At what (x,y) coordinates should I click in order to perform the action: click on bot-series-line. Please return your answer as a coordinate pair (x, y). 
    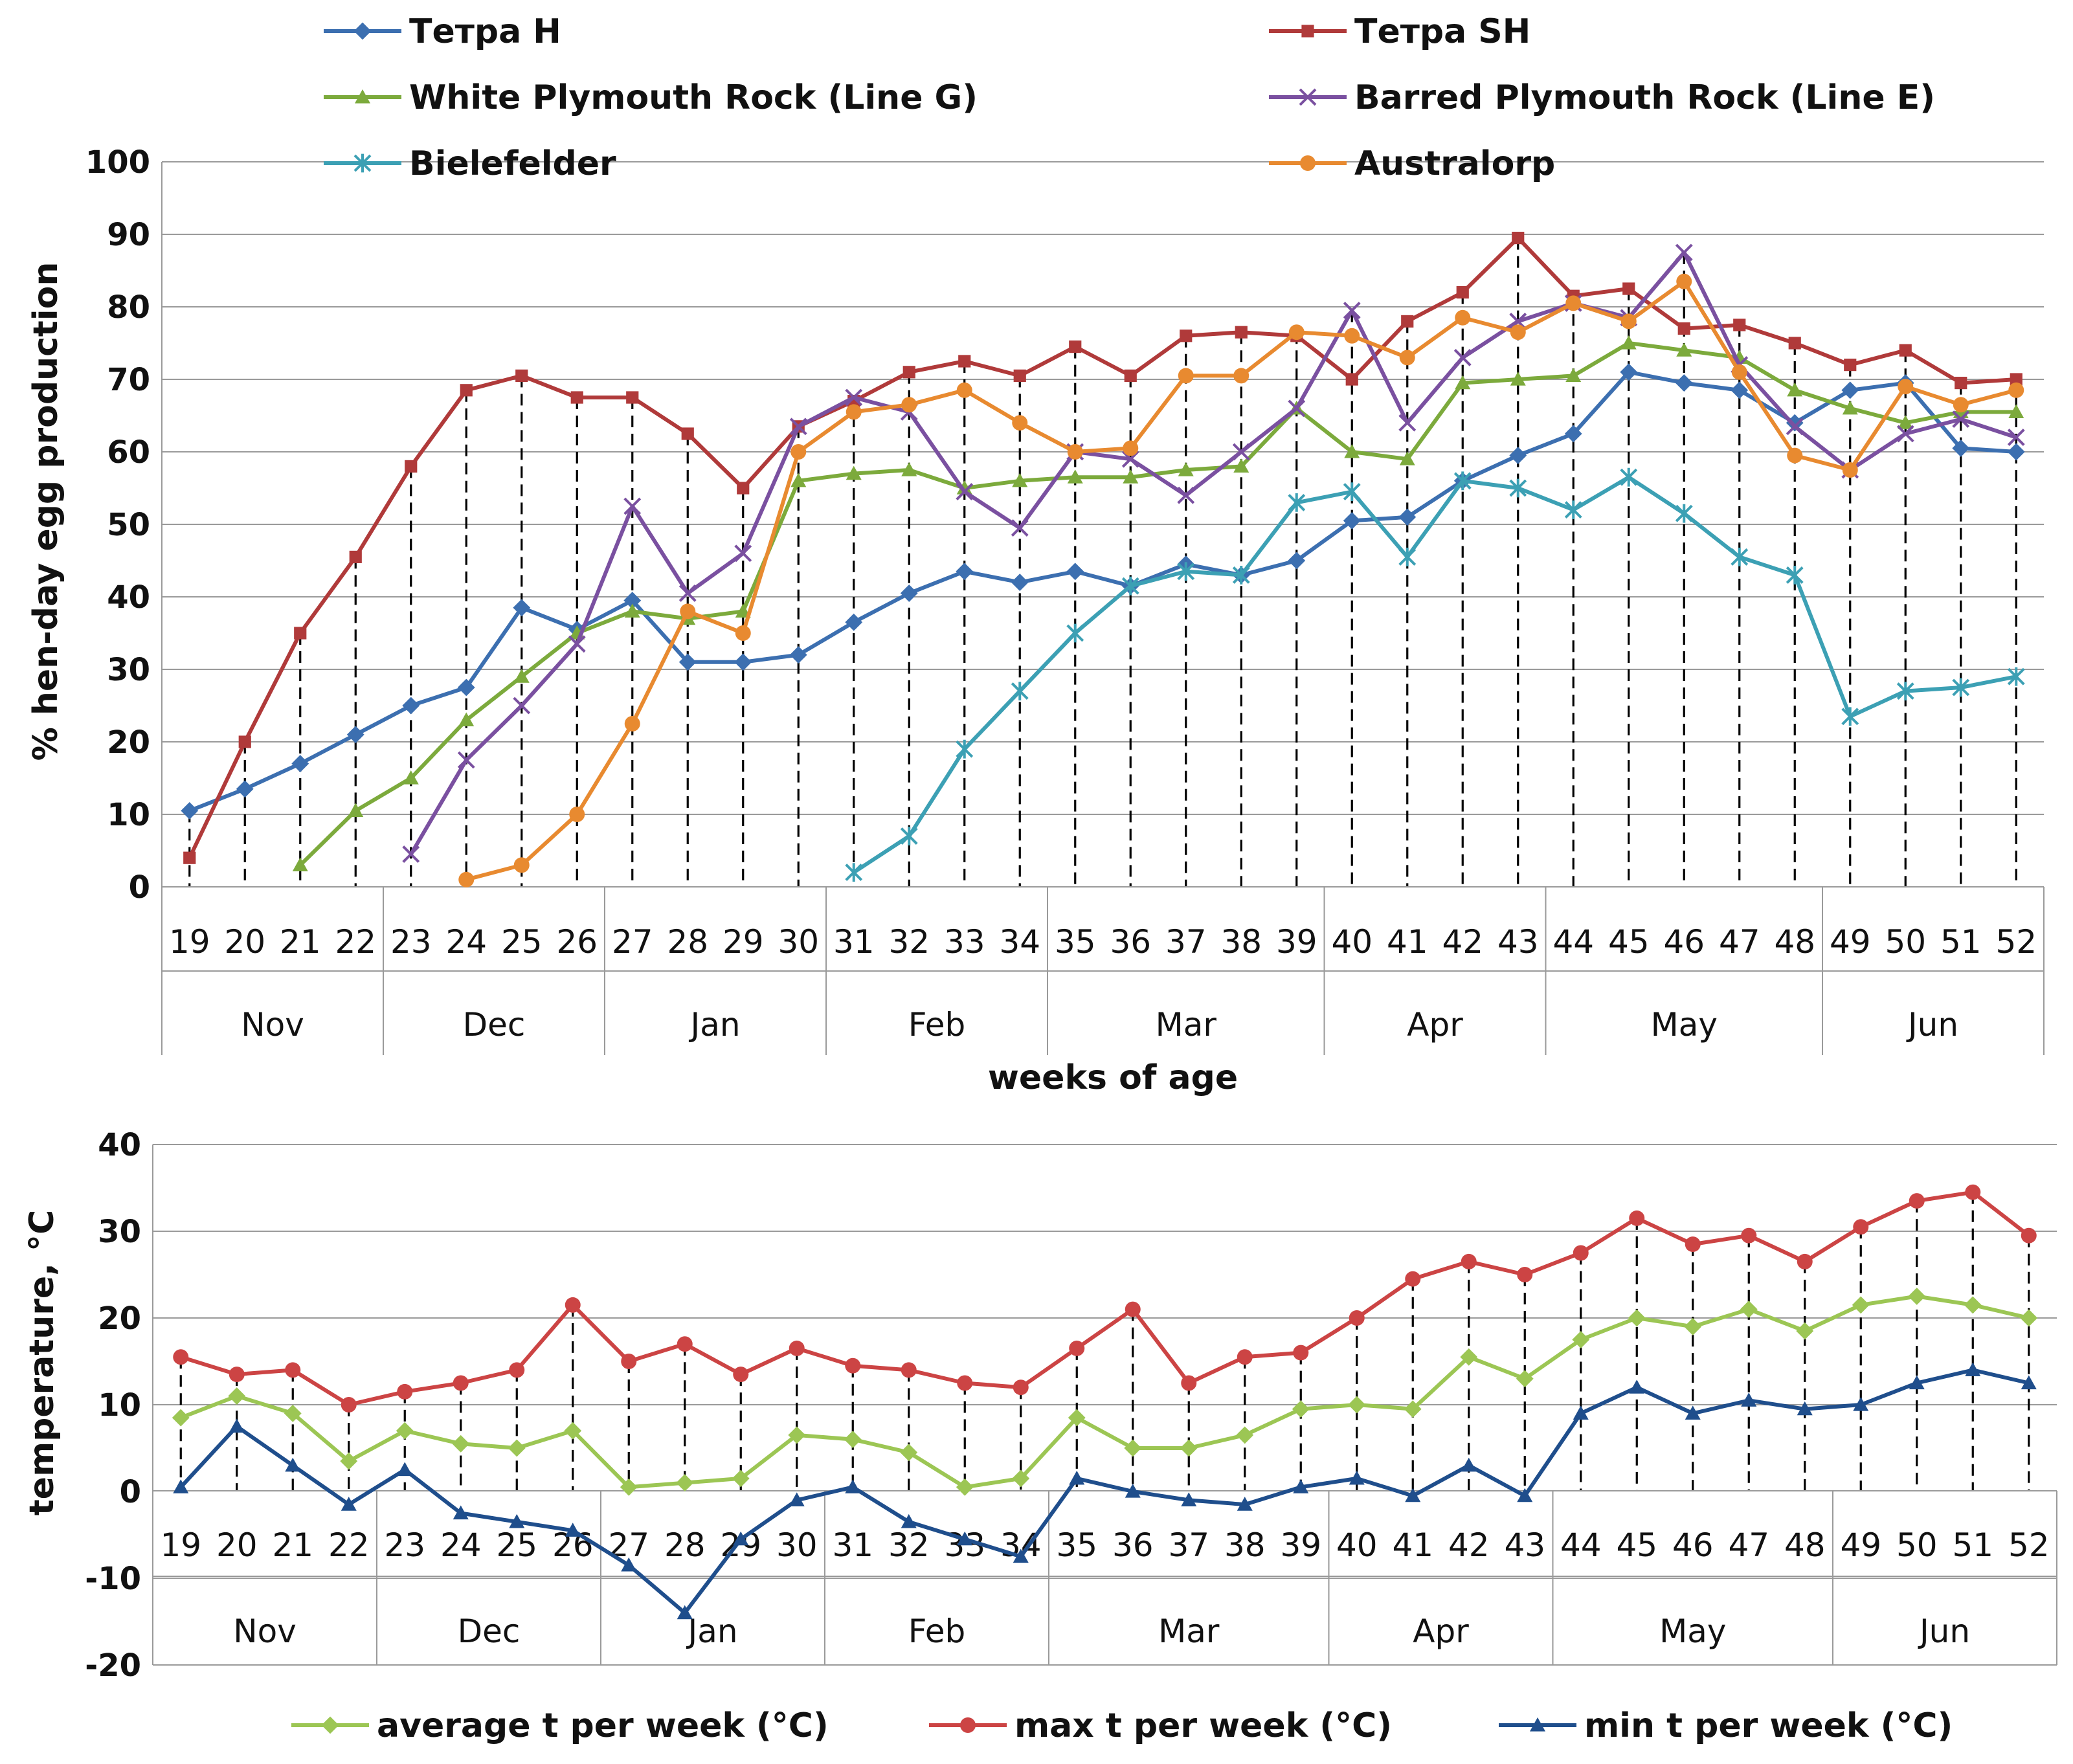
    Looking at the image, I should click on (1105, 1392).